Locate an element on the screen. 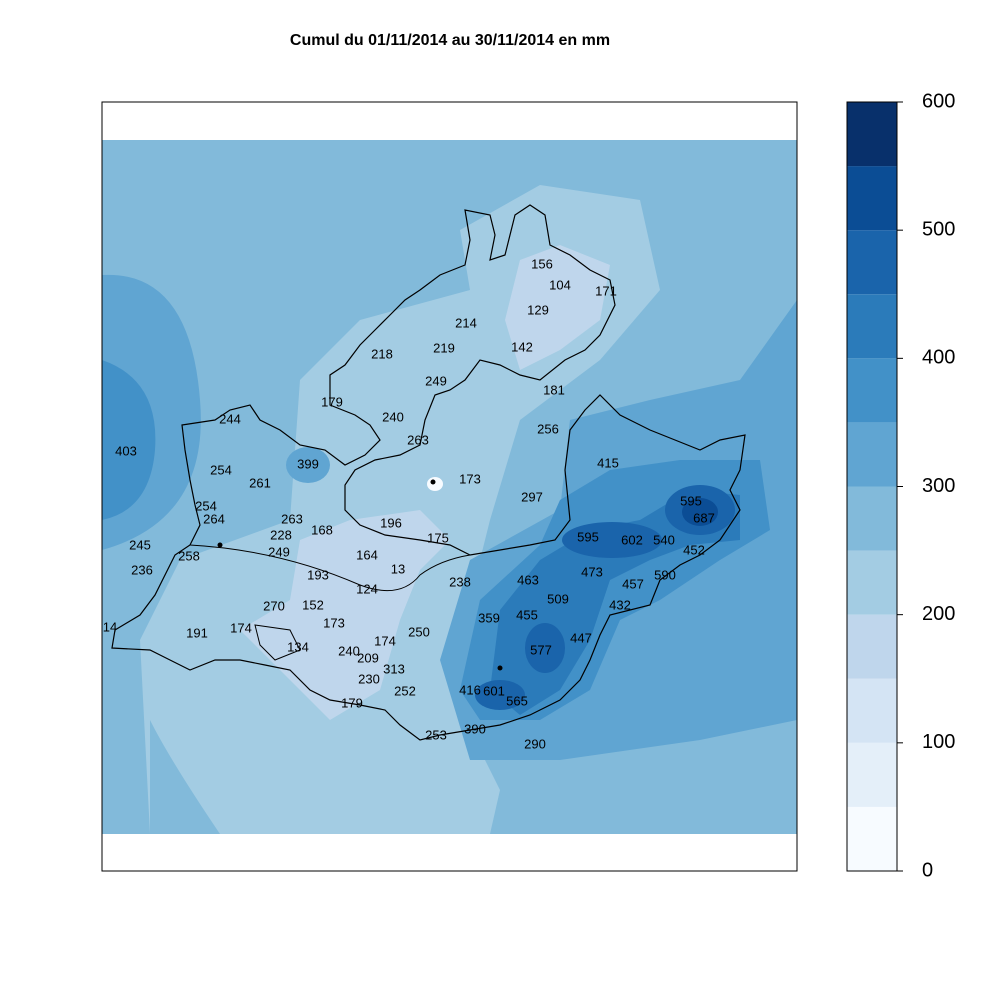 The width and height of the screenshot is (1000, 1005). station-value: 134 is located at coordinates (298, 646).